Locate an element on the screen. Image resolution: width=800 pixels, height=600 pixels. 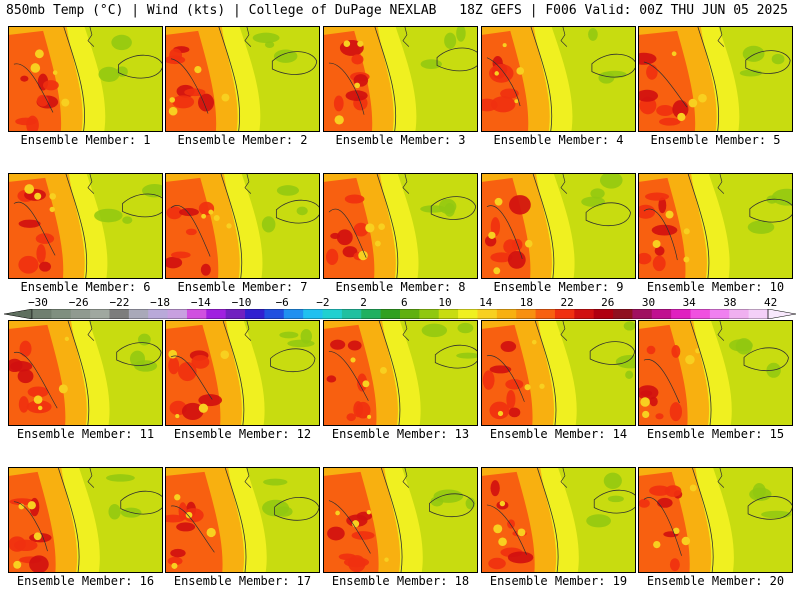
colorbar-tick-label: 10 is located at coordinates (445, 302).